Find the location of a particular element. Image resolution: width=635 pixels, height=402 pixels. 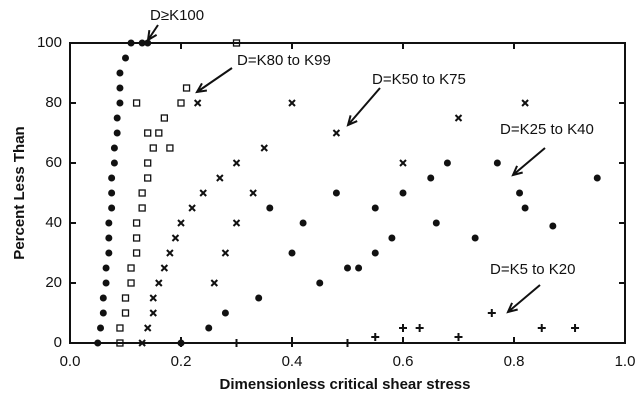

y-tick-label: 80 is located at coordinates (53, 102).